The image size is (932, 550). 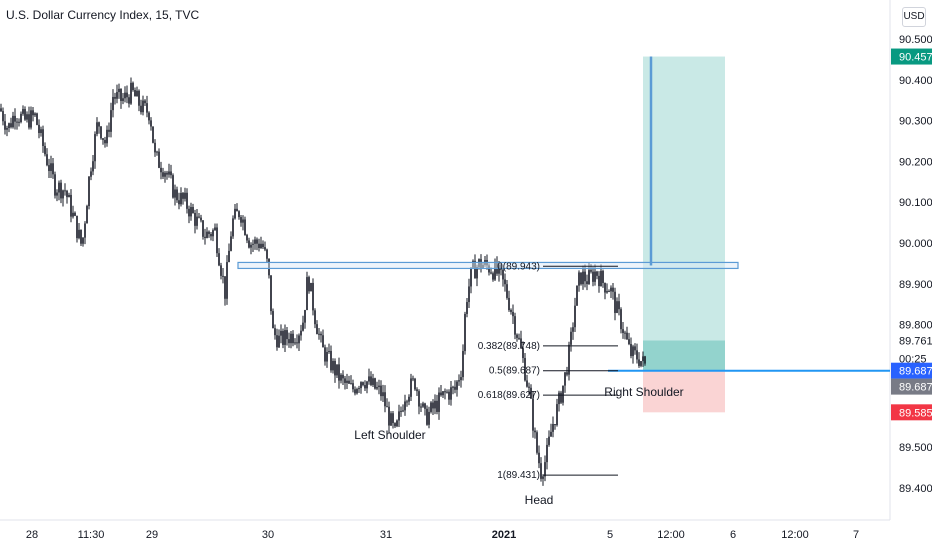 I want to click on price-badge-label: 89.761, so click(x=915, y=342).